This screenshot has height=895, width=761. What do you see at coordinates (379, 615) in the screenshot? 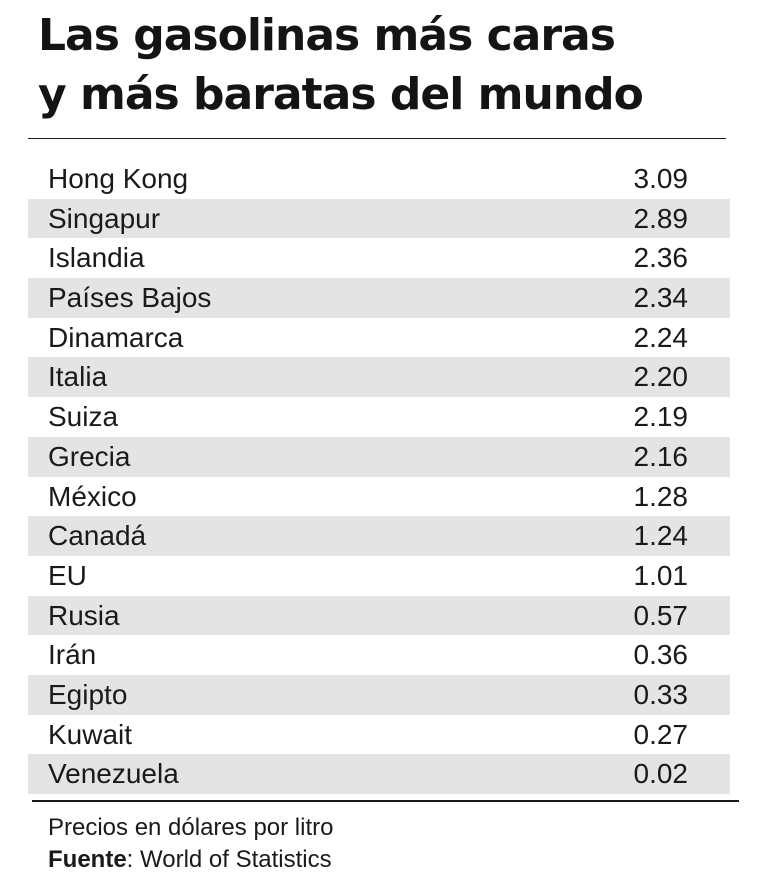
I see `table-row: Rusia 0.57` at bounding box center [379, 615].